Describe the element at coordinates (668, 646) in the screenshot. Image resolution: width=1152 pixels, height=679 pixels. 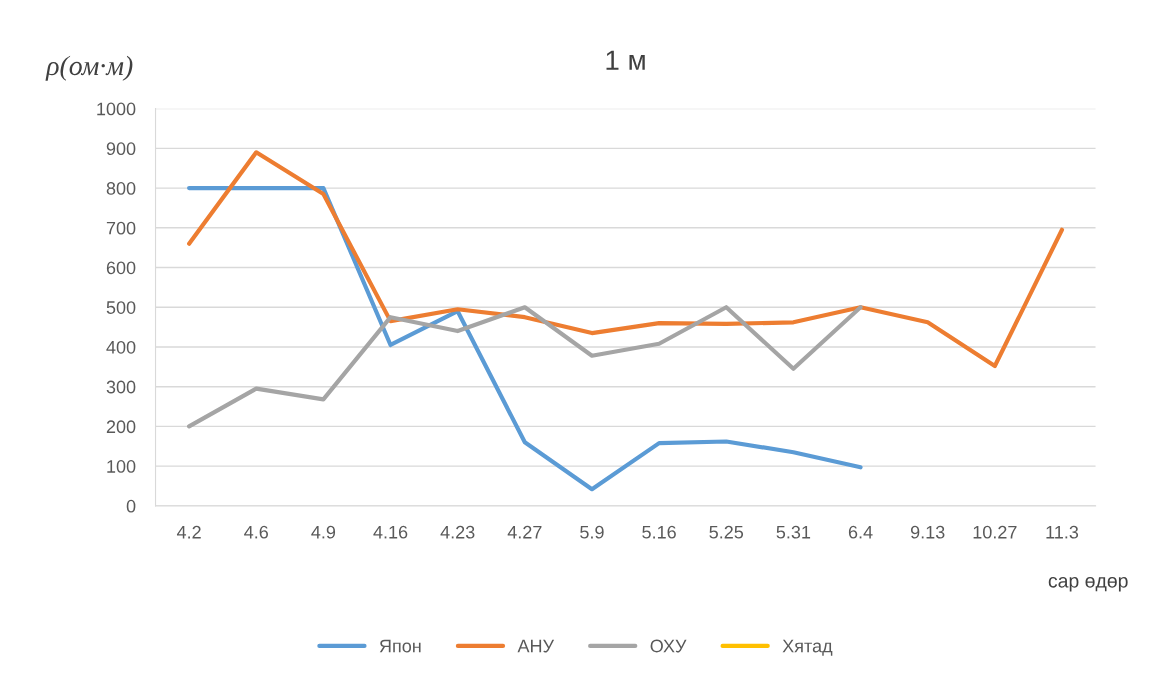
I see `legend-label: ОХУ` at that location.